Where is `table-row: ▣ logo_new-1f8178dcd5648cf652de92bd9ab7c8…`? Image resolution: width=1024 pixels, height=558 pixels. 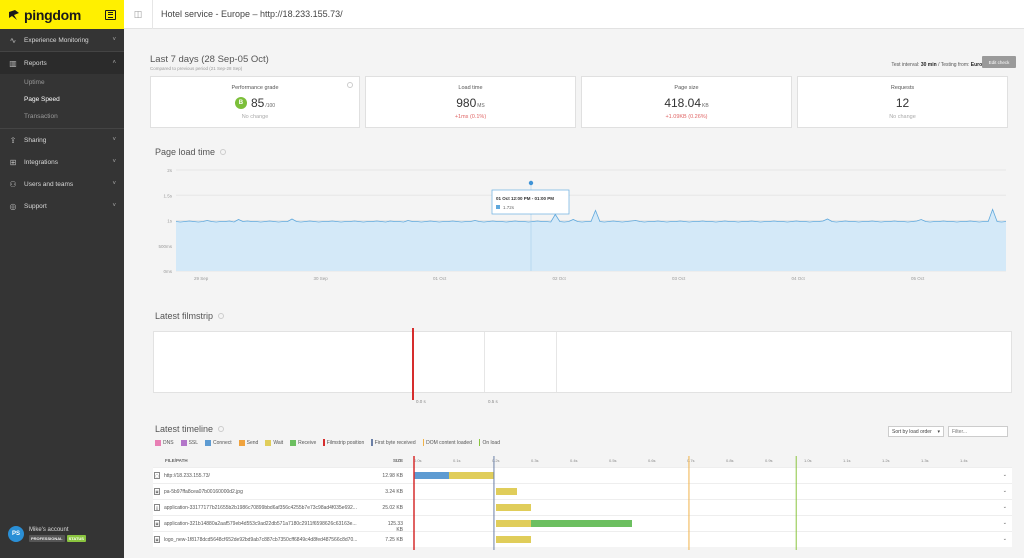
table-row: ▣ logo_new-1f8178dcd5648cf652de92bd9ab7c8… is located at coordinates (582, 539).